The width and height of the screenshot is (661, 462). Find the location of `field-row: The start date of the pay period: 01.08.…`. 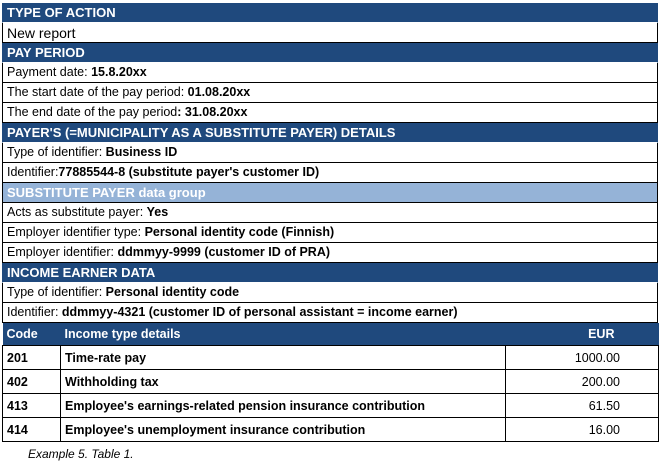

field-row: The start date of the pay period: 01.08.… is located at coordinates (330, 93).